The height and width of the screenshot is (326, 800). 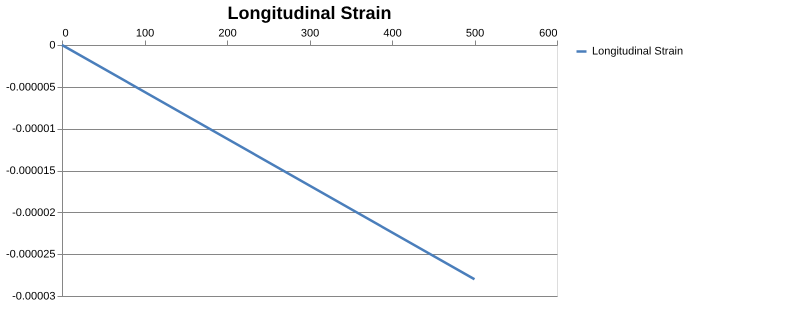 What do you see at coordinates (65, 34) in the screenshot?
I see `x-tick-label: 0` at bounding box center [65, 34].